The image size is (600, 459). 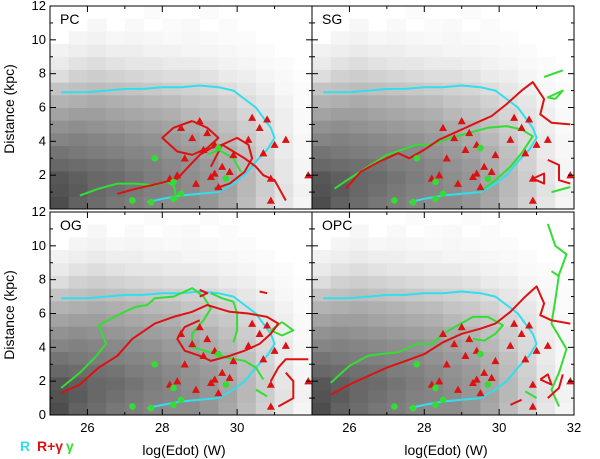 I want to click on y-tick-label: 0, so click(x=42, y=414).